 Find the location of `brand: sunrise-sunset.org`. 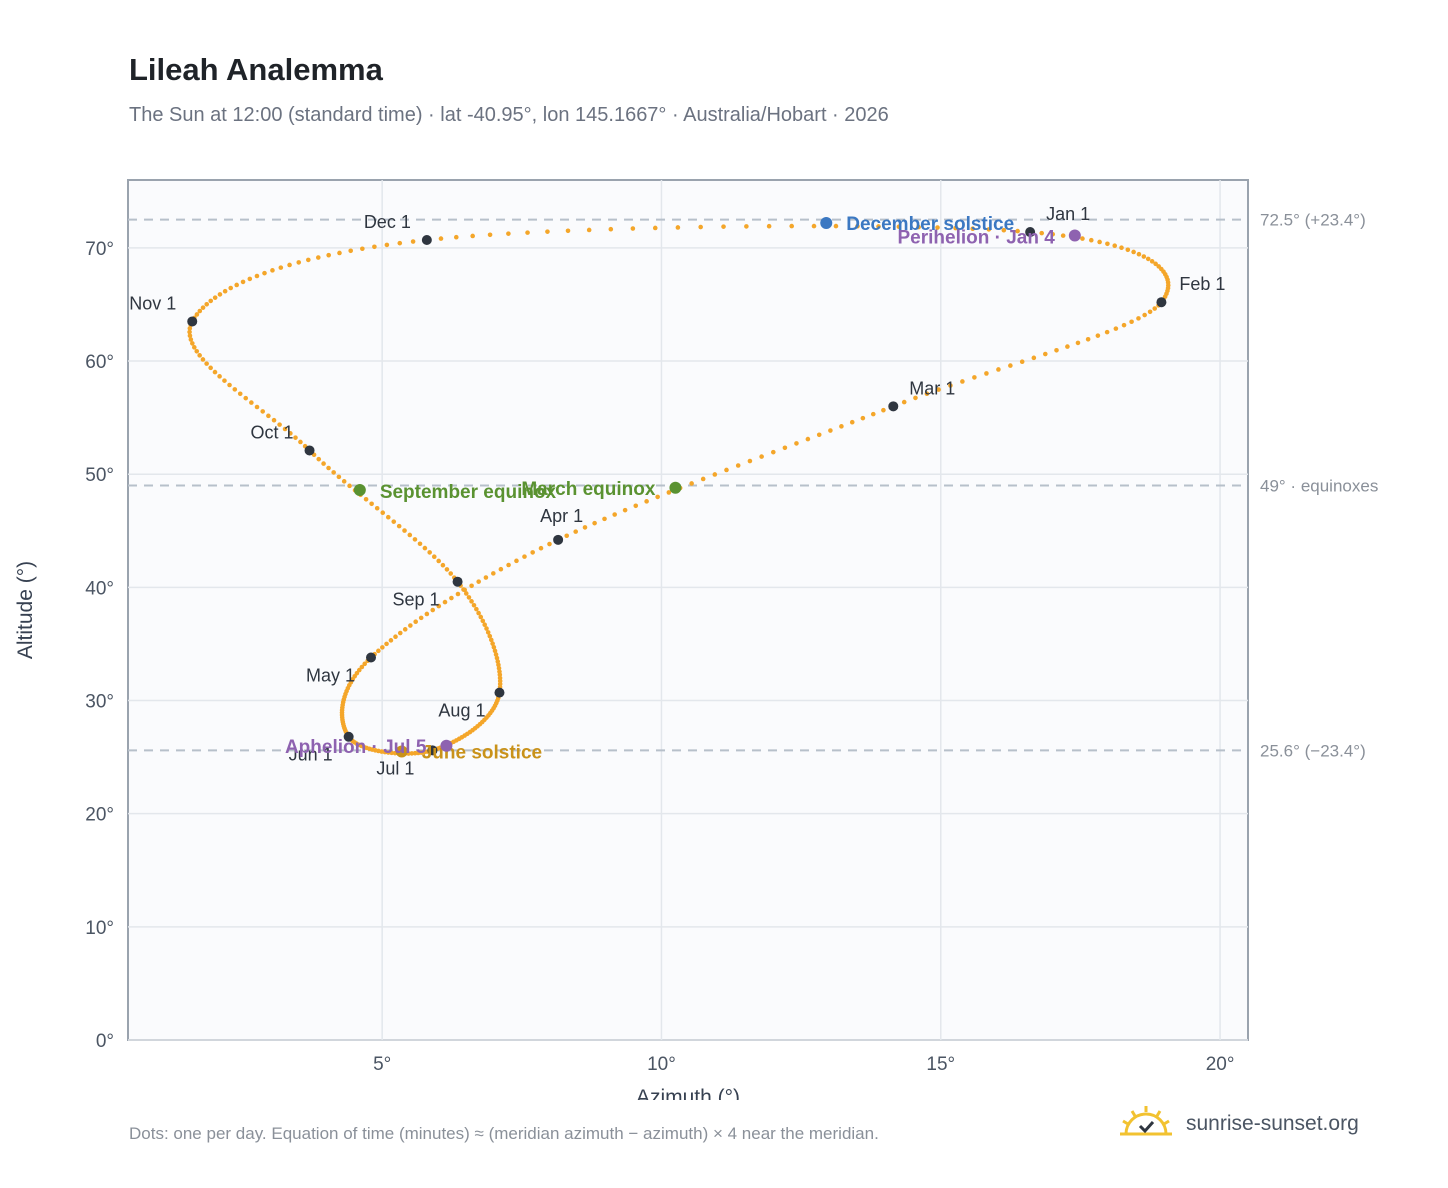

brand: sunrise-sunset.org is located at coordinates (1239, 1124).